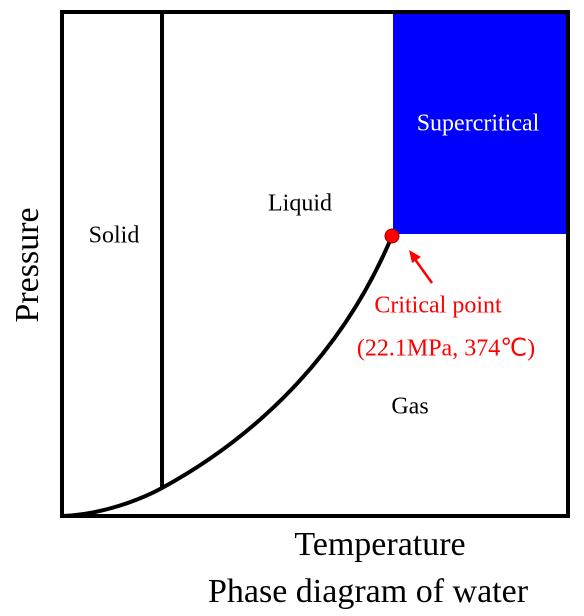 The height and width of the screenshot is (616, 584). What do you see at coordinates (27, 264) in the screenshot?
I see `y-axis-label: Pressure` at bounding box center [27, 264].